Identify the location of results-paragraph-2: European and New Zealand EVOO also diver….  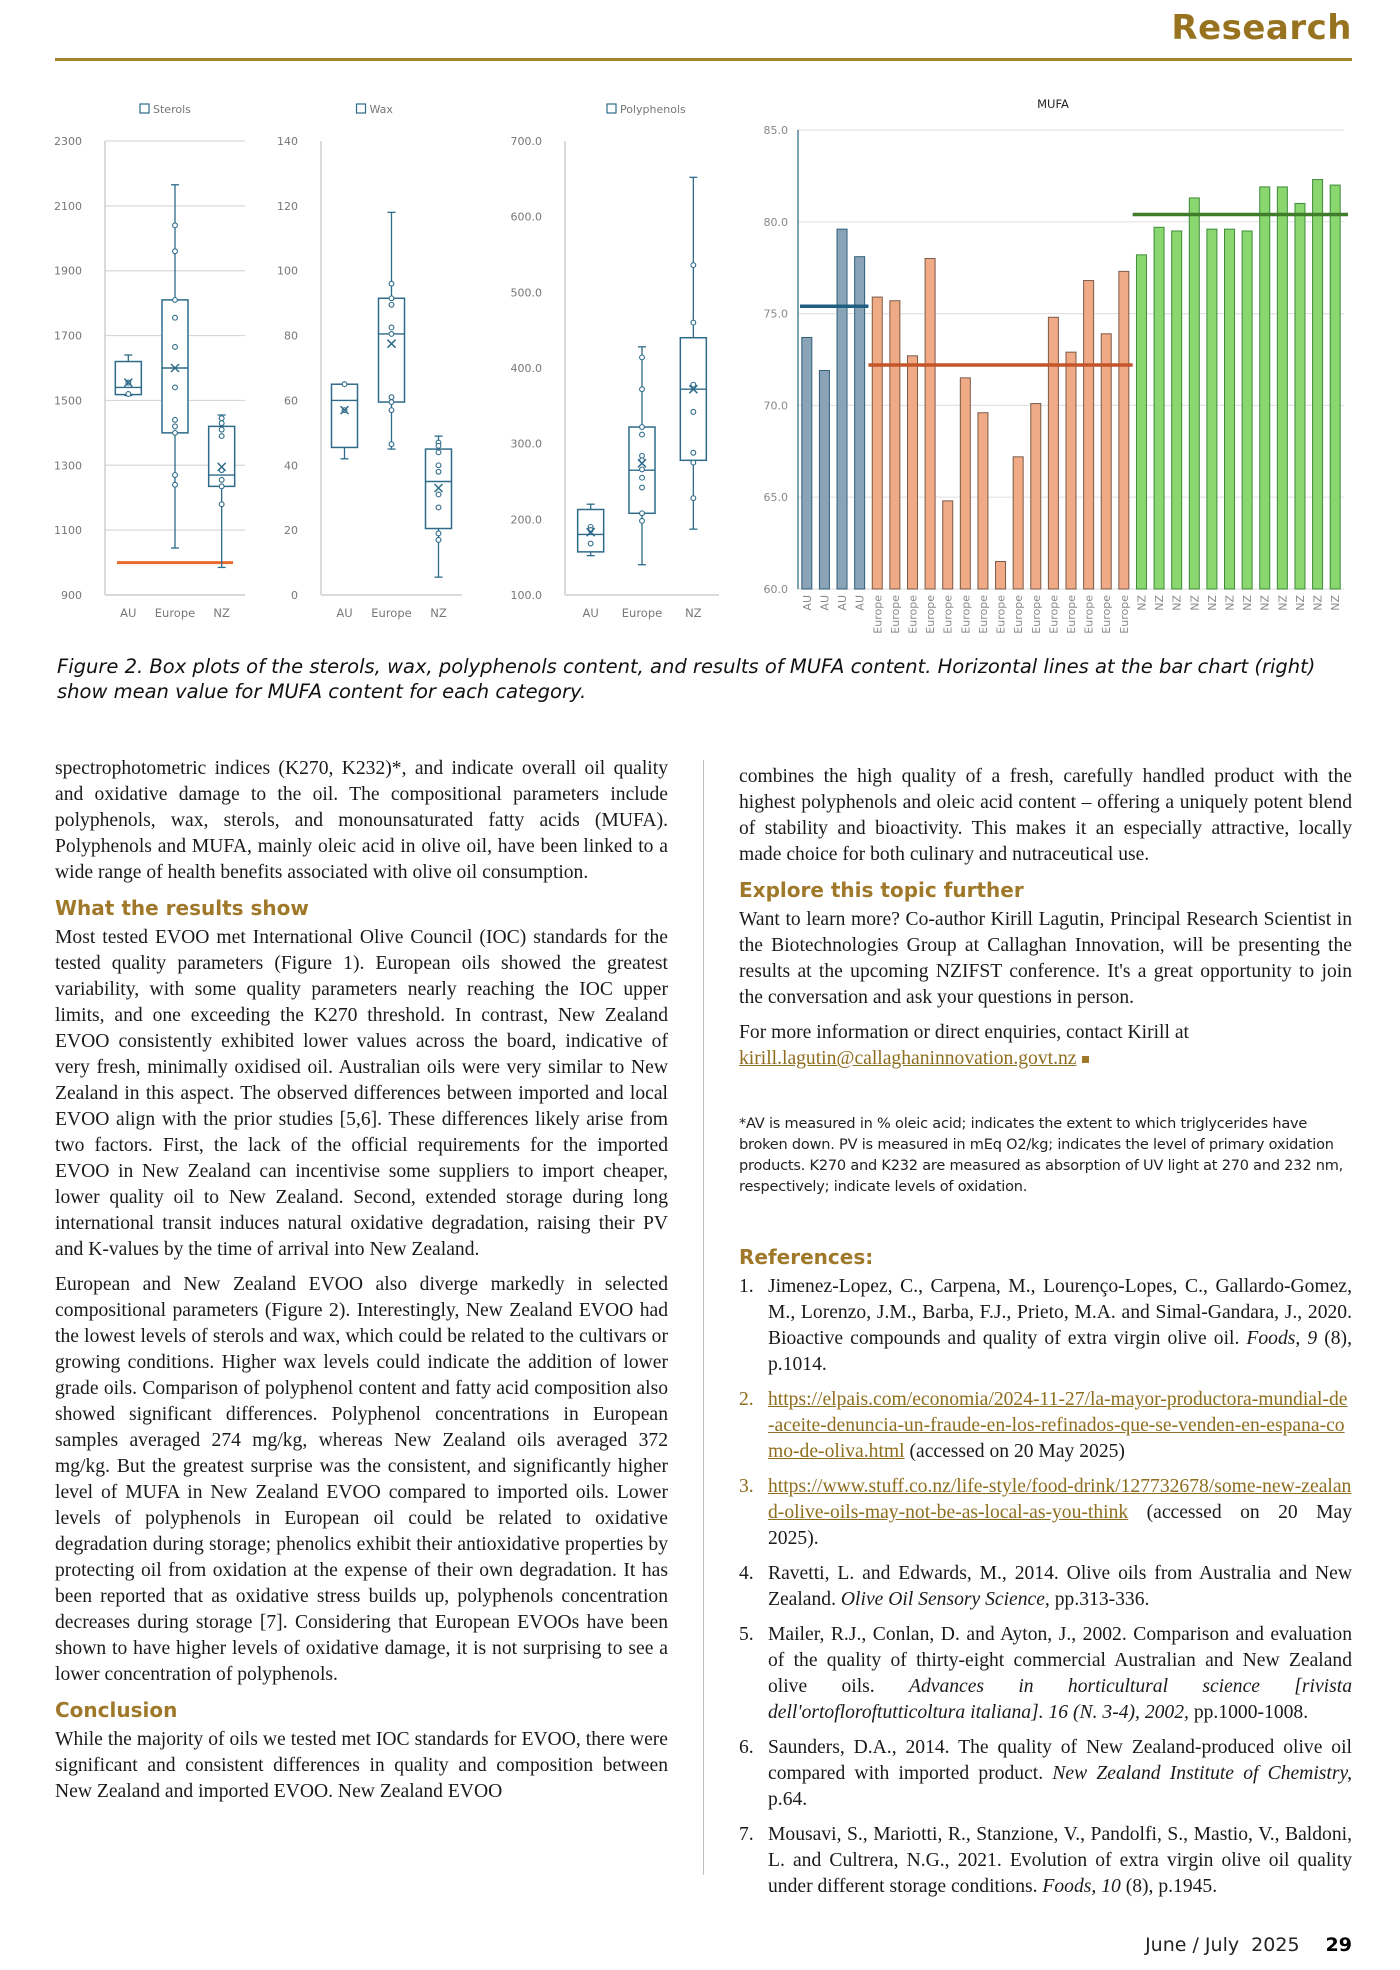
(361, 1479).